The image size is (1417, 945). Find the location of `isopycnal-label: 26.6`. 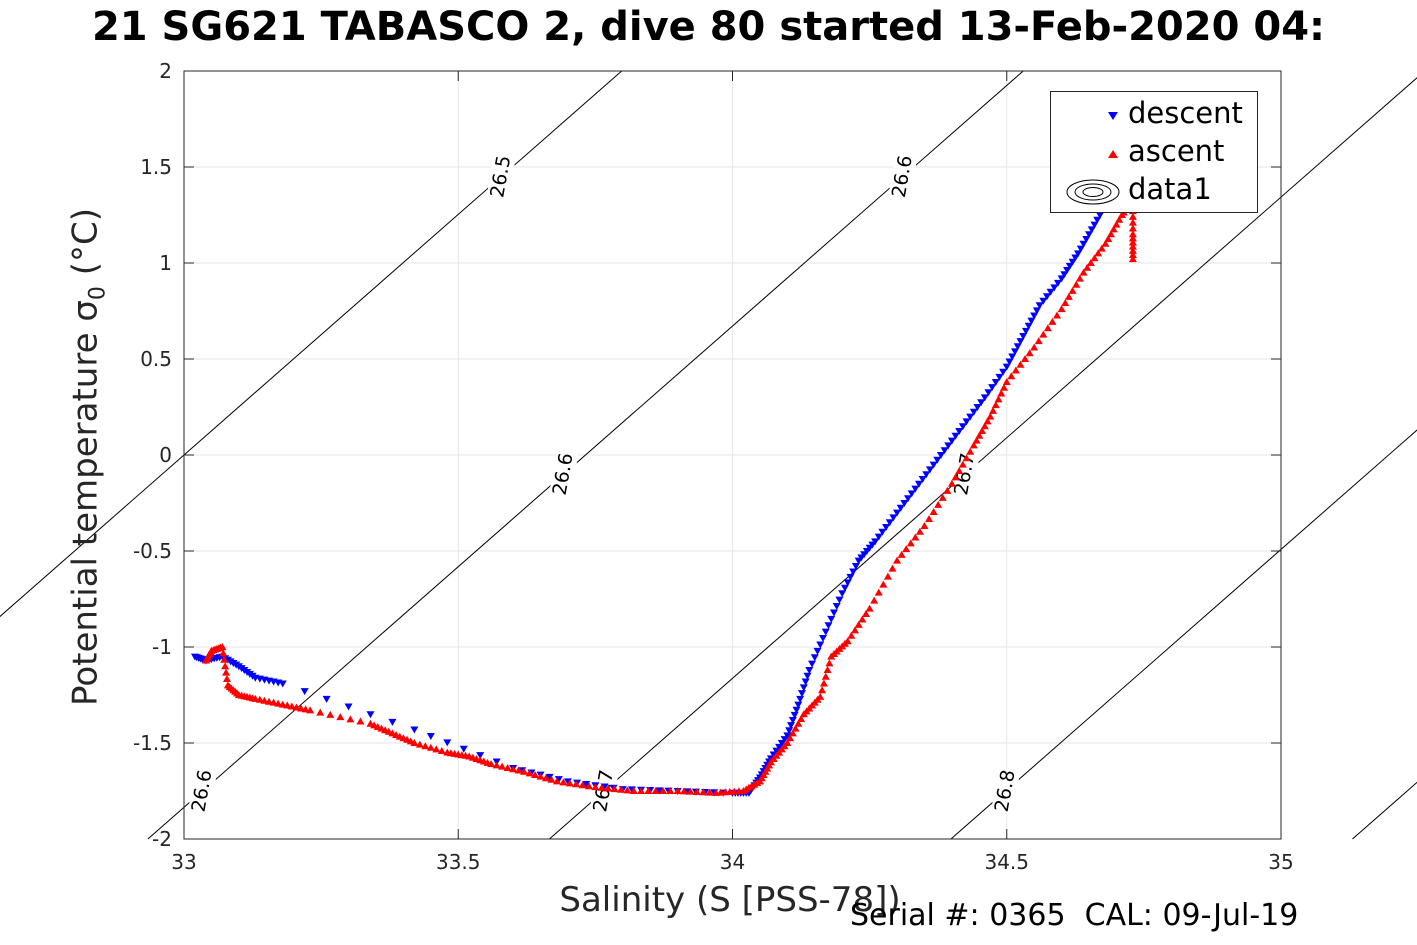

isopycnal-label: 26.6 is located at coordinates (202, 790).